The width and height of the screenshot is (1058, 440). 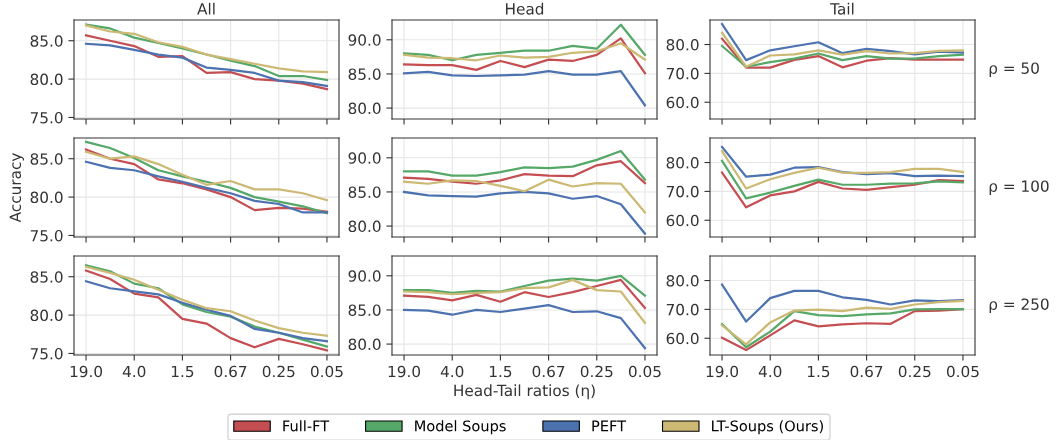 I want to click on y-axis-title: Accuracy, so click(x=17, y=188).